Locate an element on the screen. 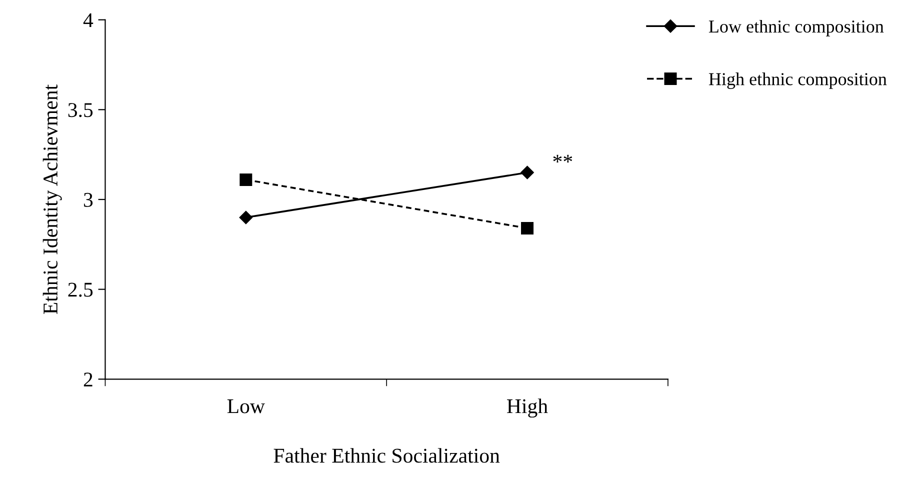 The height and width of the screenshot is (483, 915). y-tick-label: 2 is located at coordinates (88, 379).